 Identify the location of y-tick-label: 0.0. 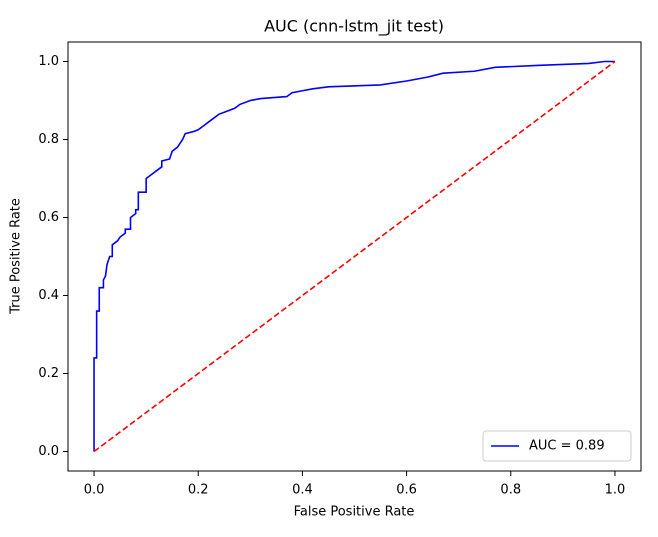
(48, 451).